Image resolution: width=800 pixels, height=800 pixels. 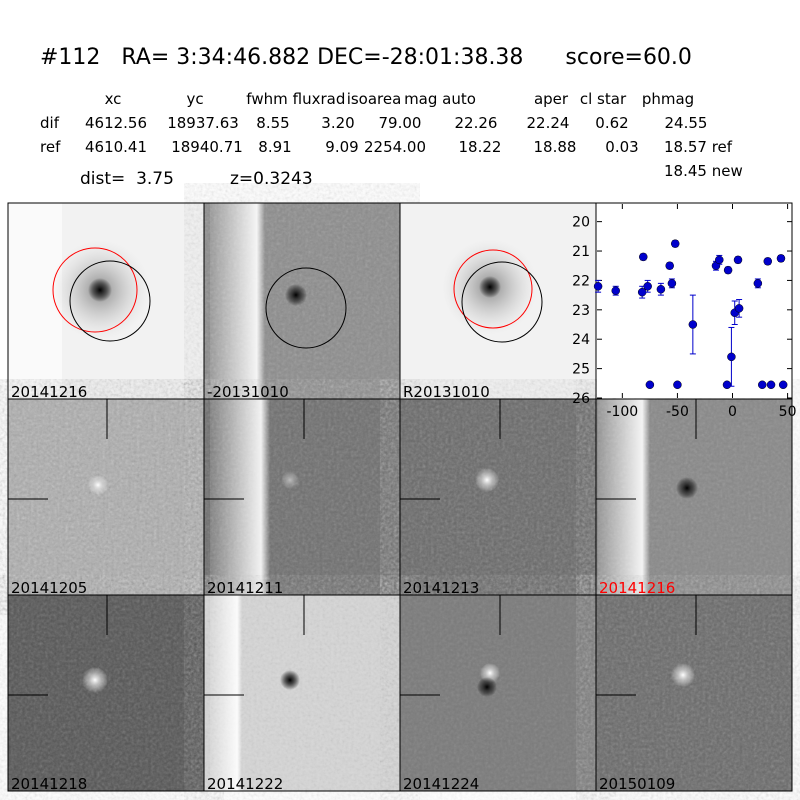 What do you see at coordinates (395, 147) in the screenshot?
I see `cell: 2254.00` at bounding box center [395, 147].